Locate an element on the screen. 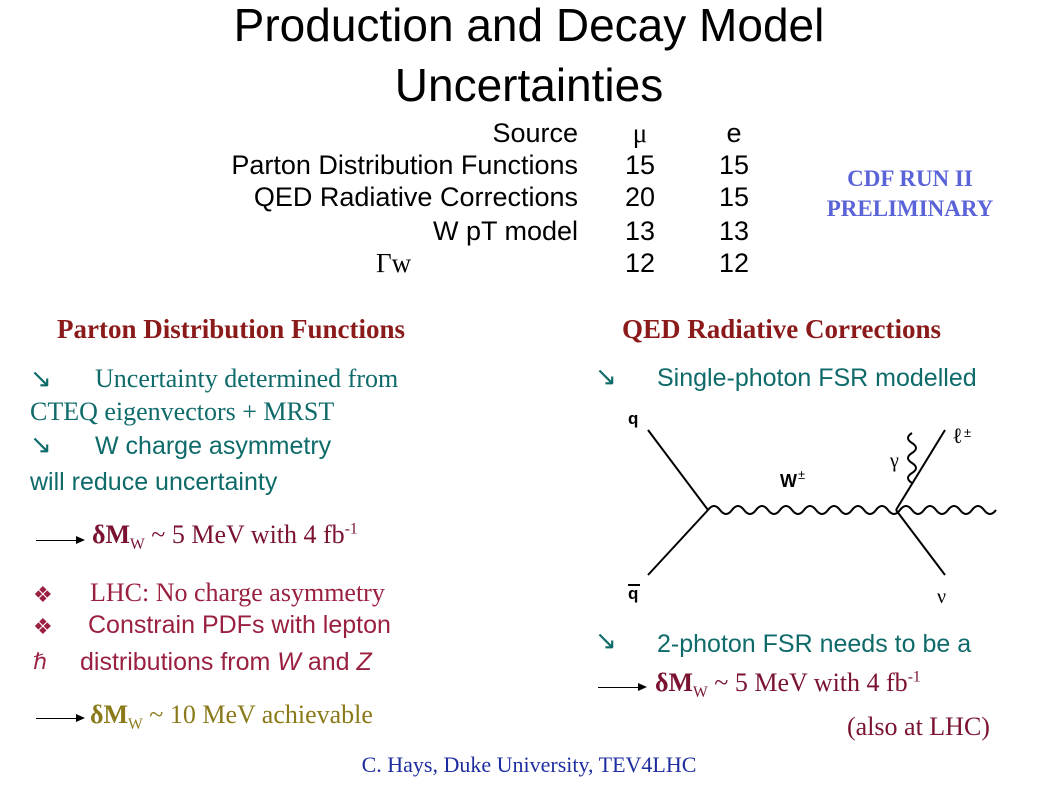  pdf-result2: δMW ~ 10 MeV achievable is located at coordinates (231, 717).